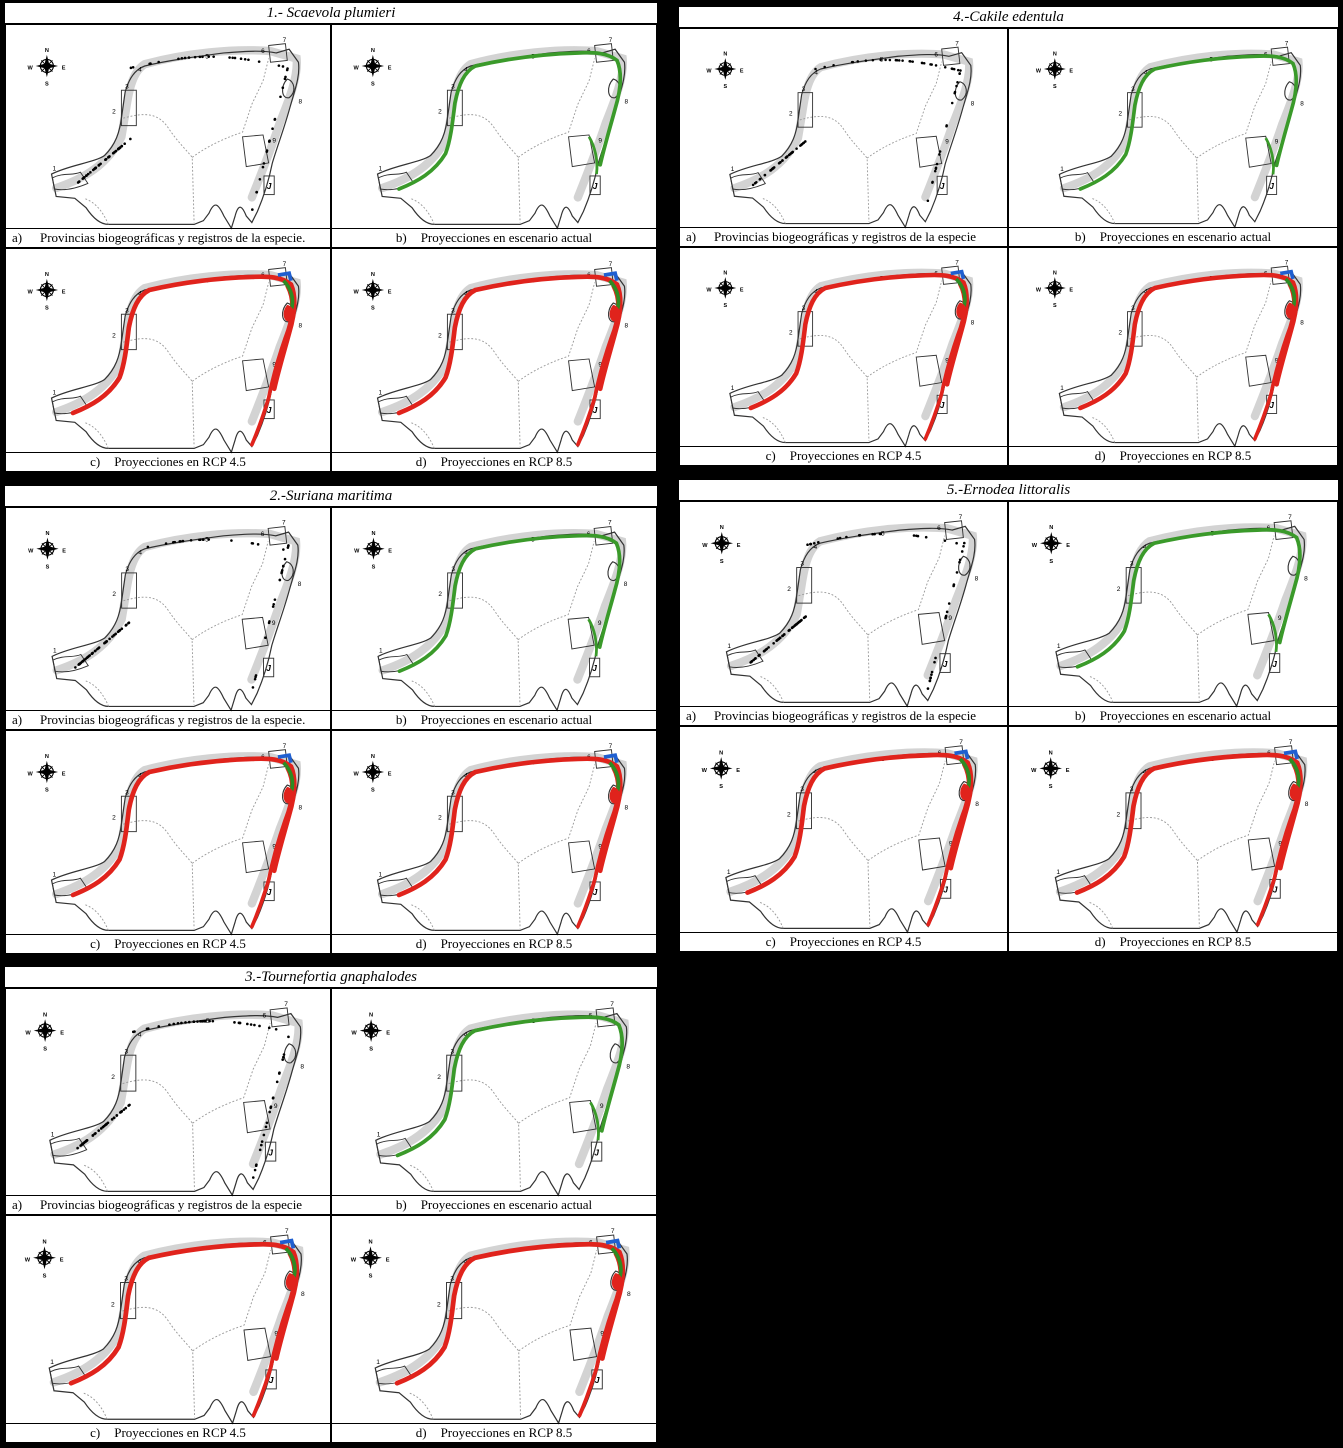  I want to click on panel-caption-text: Proyecciones en RCP 4.5, so click(180, 1432).